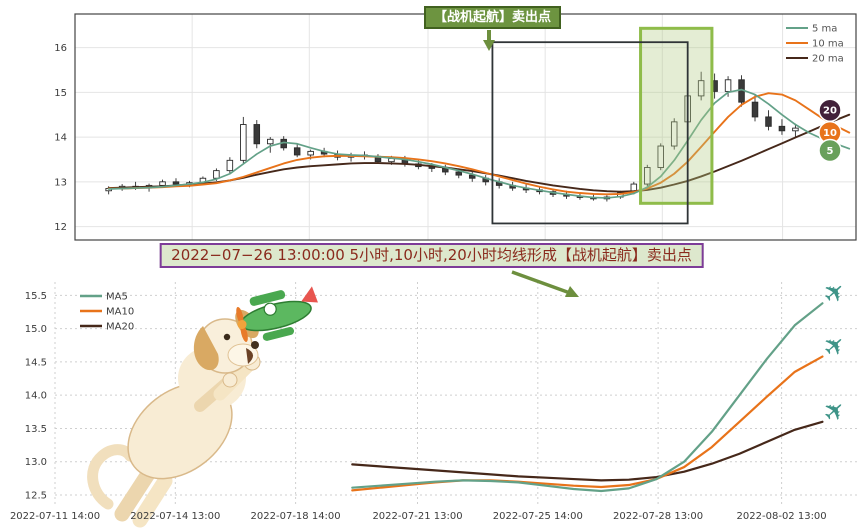 The image size is (863, 529). What do you see at coordinates (572, 291) in the screenshot?
I see `banner-arrow-head` at bounding box center [572, 291].